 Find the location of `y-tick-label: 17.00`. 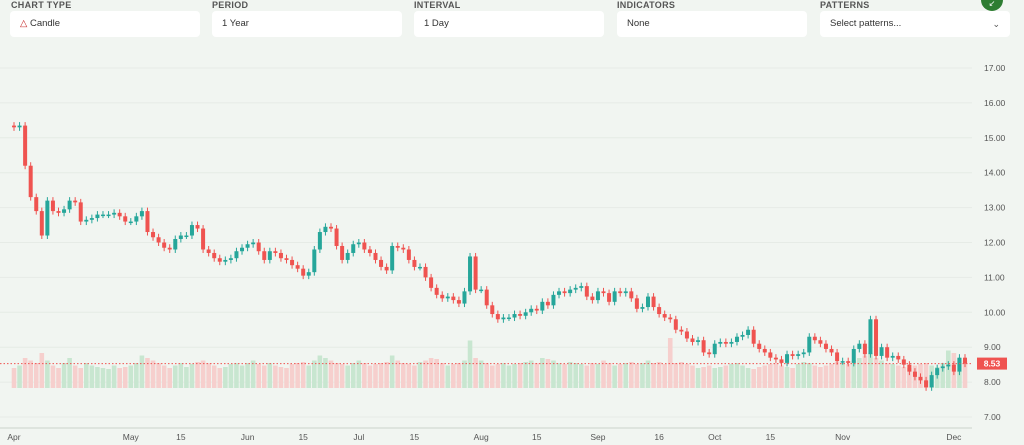

y-tick-label: 17.00 is located at coordinates (995, 68).